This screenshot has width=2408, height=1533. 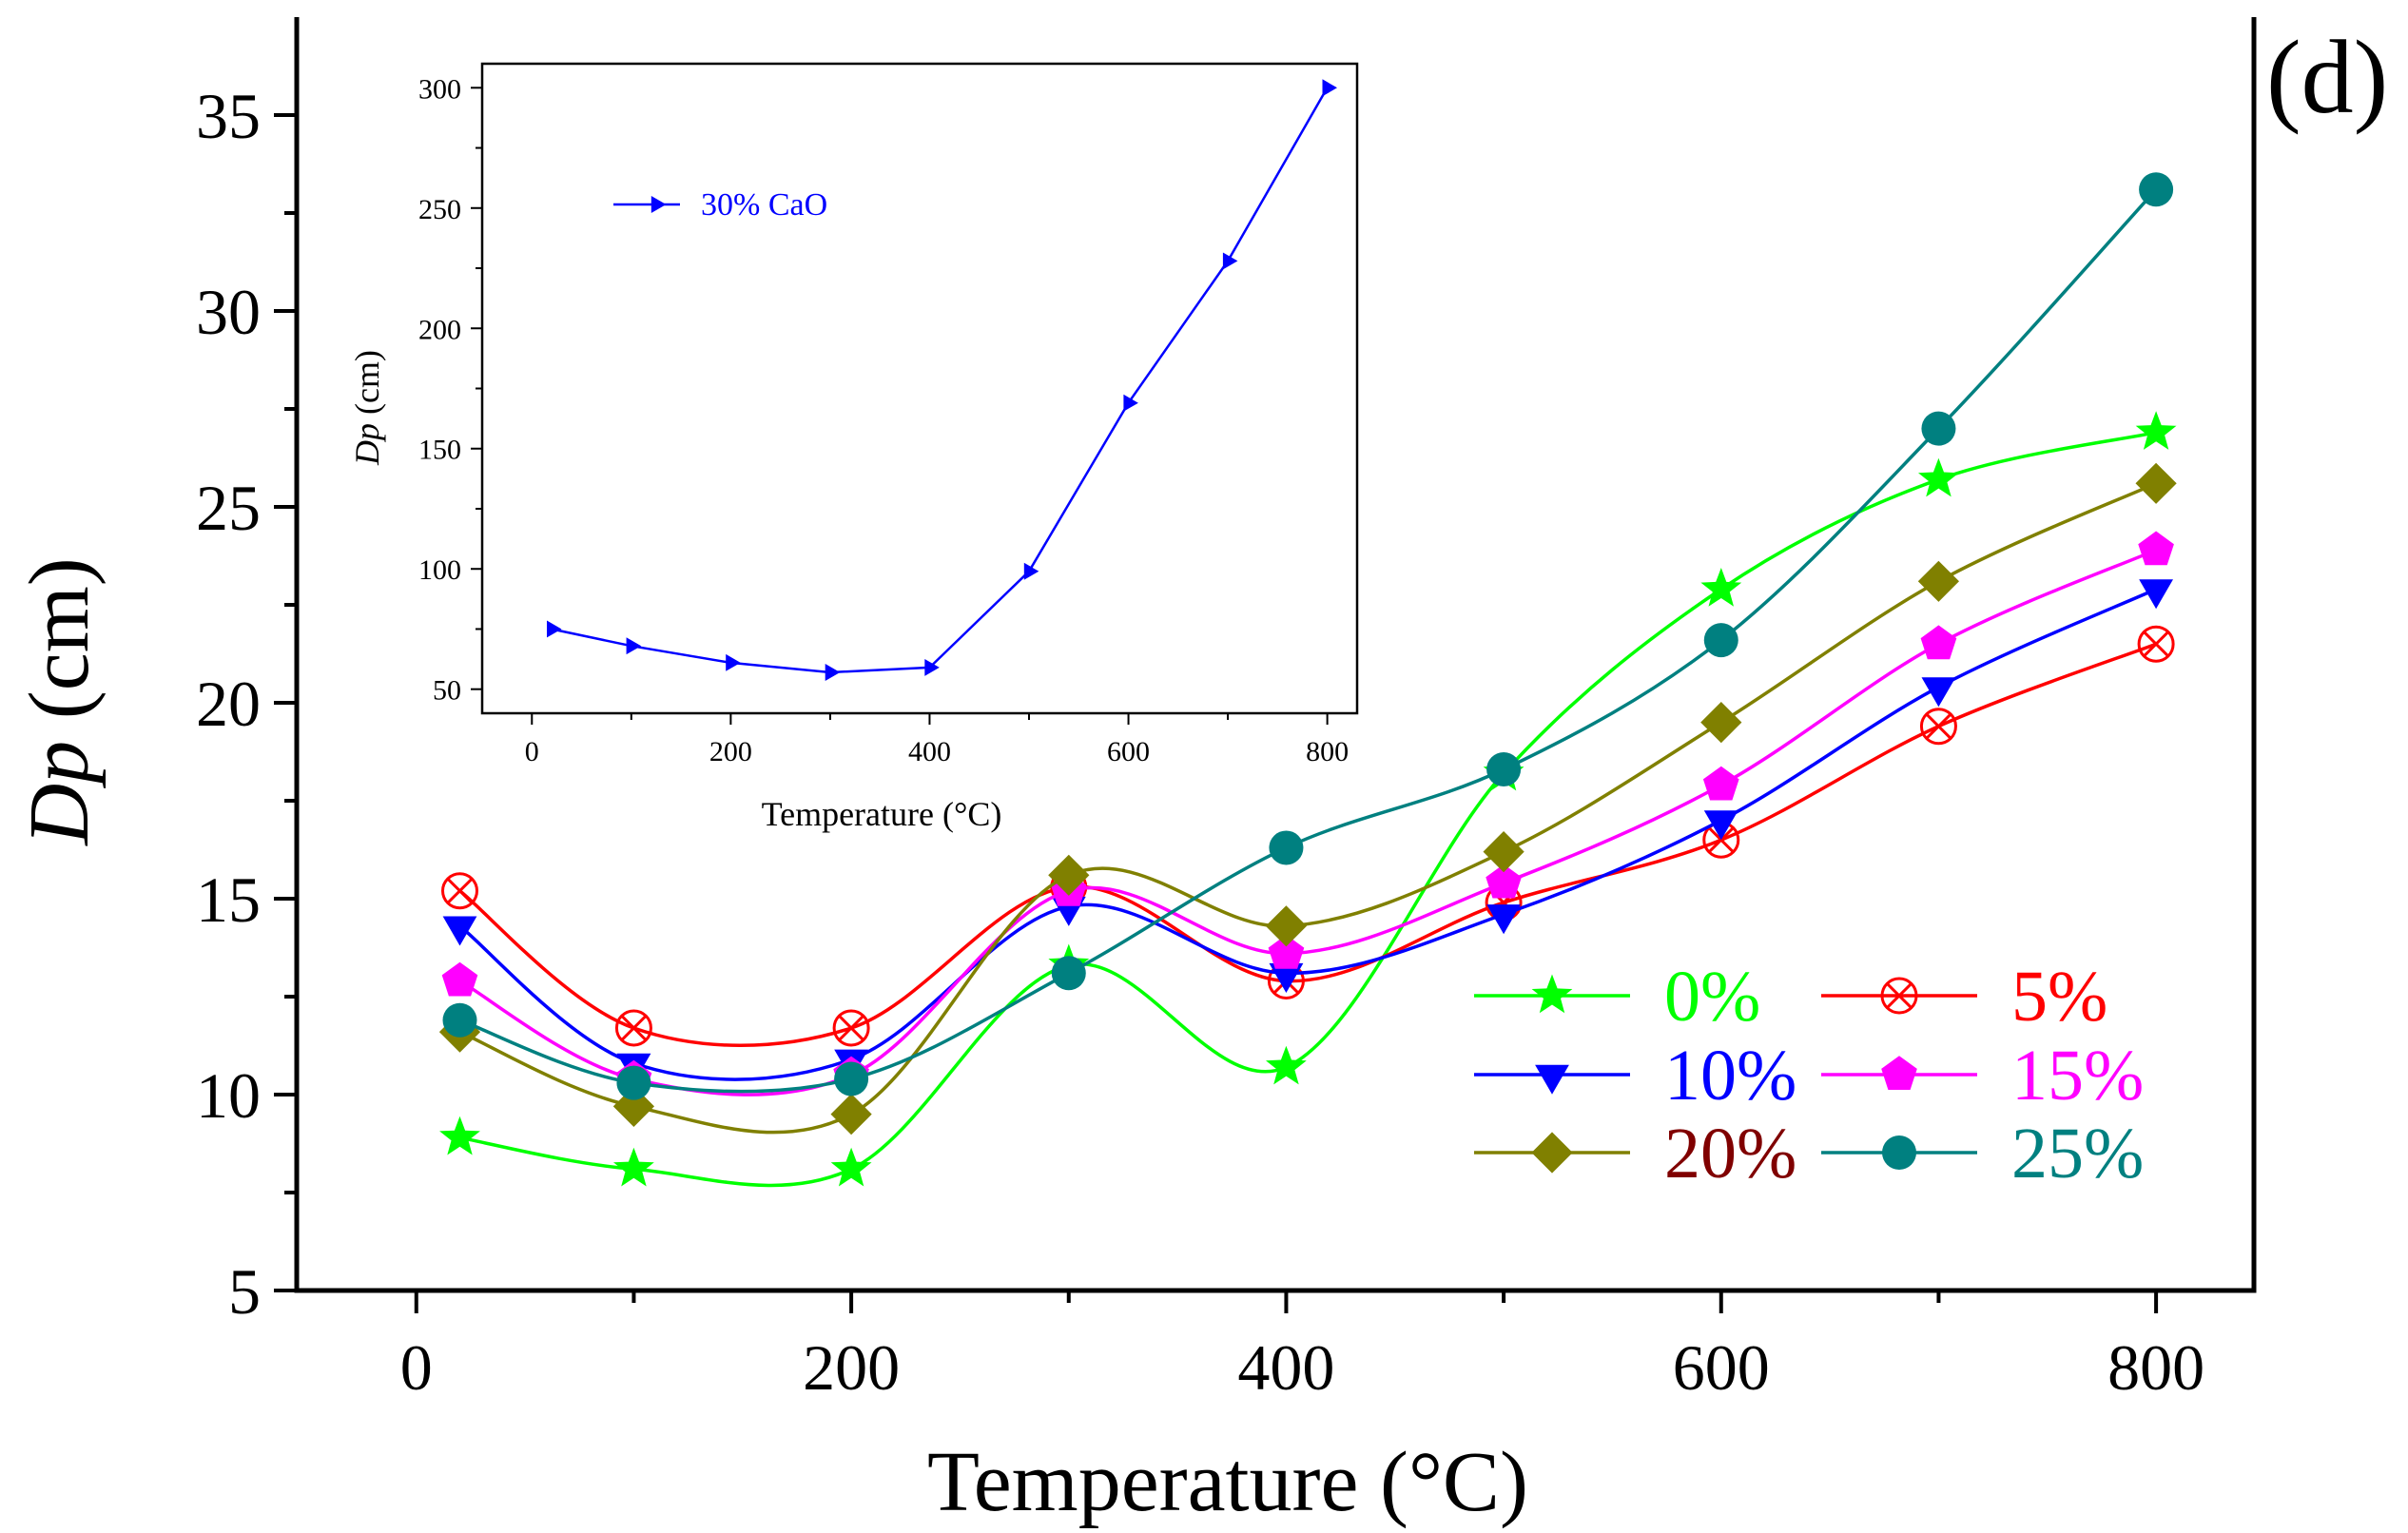 What do you see at coordinates (416, 1367) in the screenshot?
I see `x-tick-label: 0` at bounding box center [416, 1367].